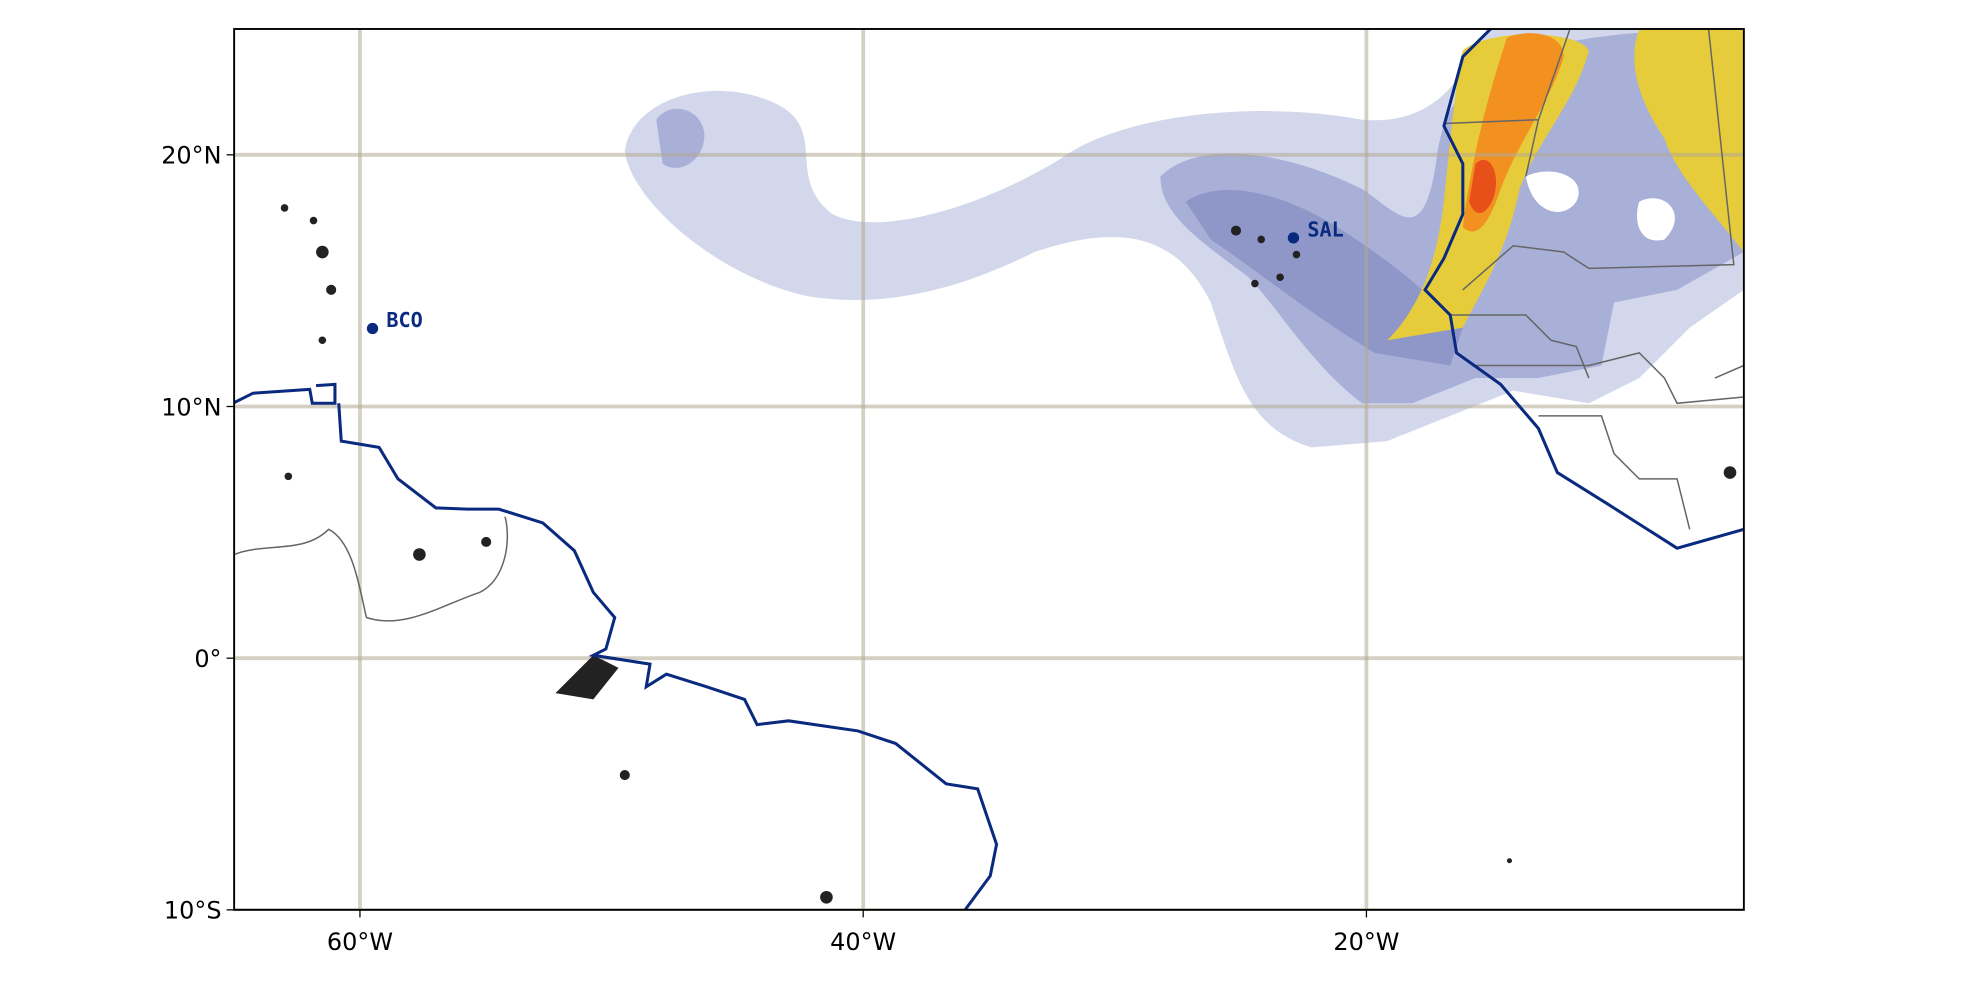  What do you see at coordinates (855, 276) in the screenshot?
I see `stations: BCO SAL` at bounding box center [855, 276].